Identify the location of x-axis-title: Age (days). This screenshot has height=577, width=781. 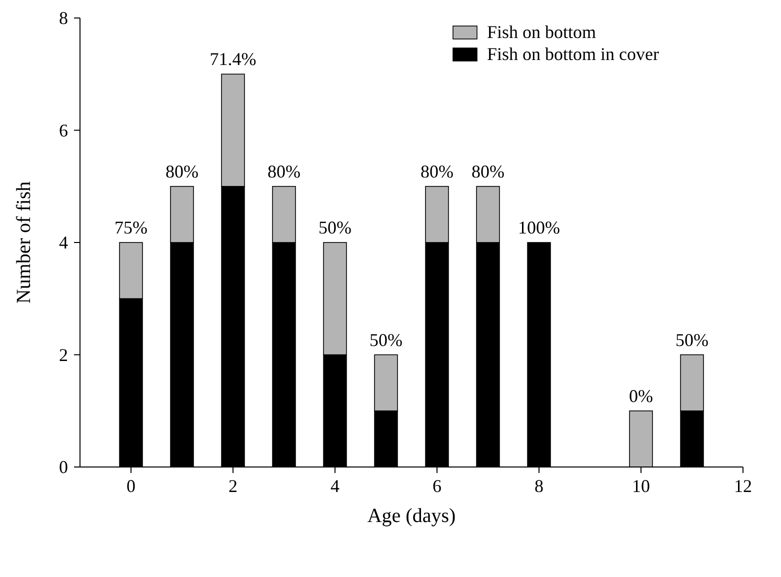
(411, 516).